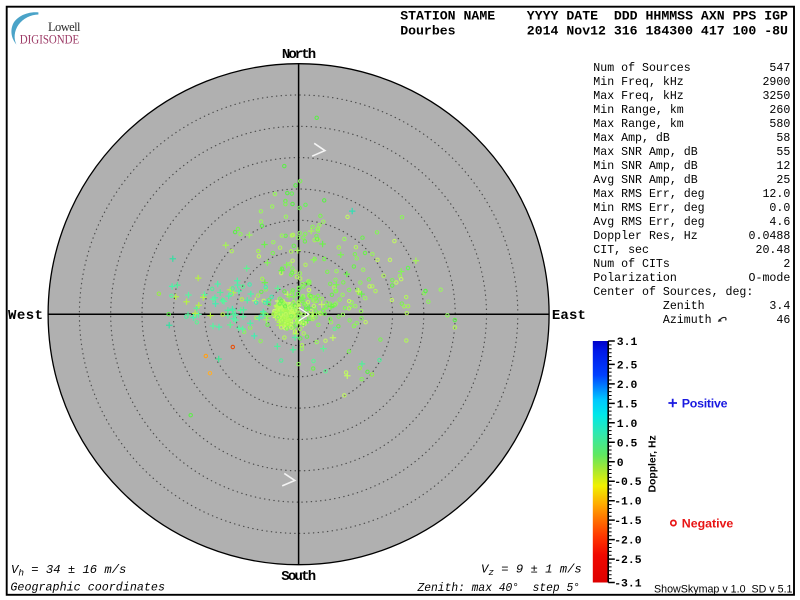  What do you see at coordinates (648, 222) in the screenshot?
I see `svg-text: Avg RMS Err, deg` at bounding box center [648, 222].